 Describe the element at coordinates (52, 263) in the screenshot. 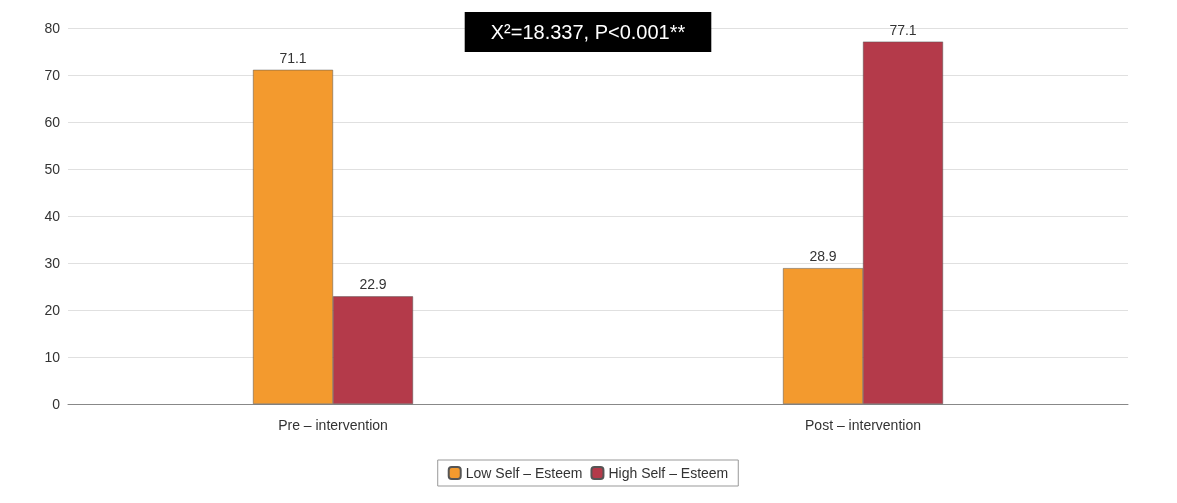

I see `y-tick-label: 30` at that location.